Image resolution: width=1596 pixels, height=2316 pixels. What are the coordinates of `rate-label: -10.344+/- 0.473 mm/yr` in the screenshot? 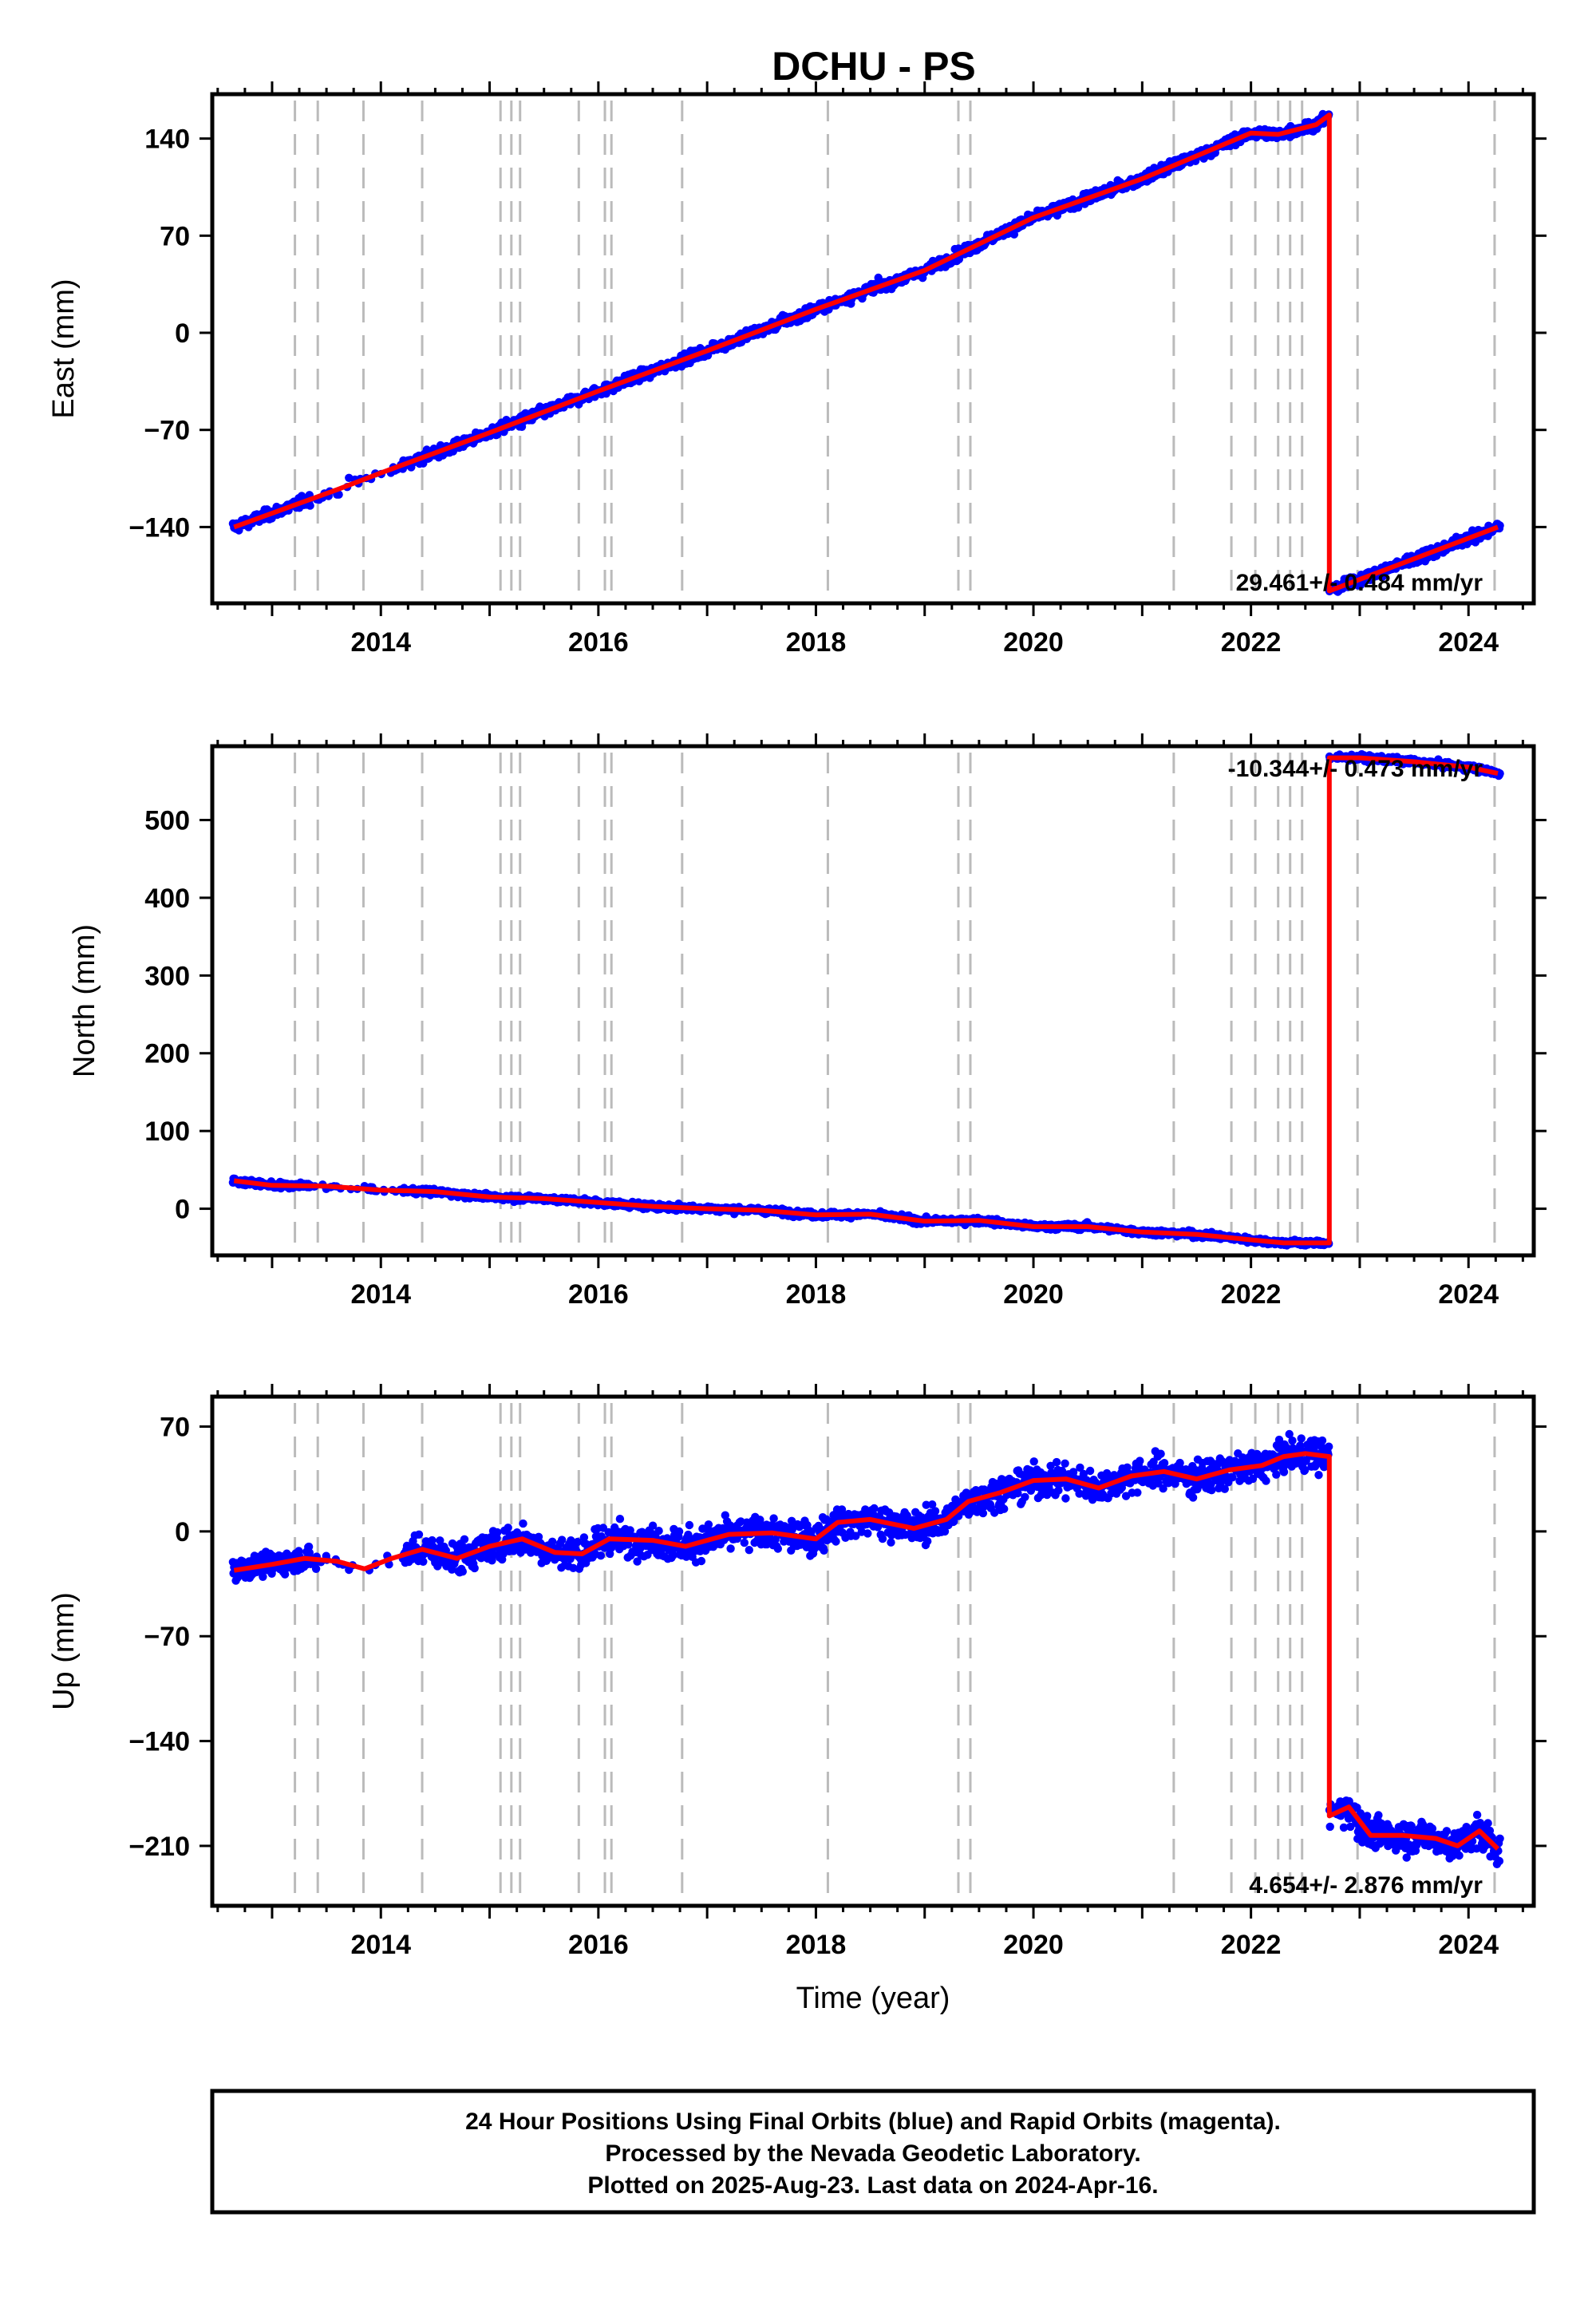 It's located at (1355, 769).